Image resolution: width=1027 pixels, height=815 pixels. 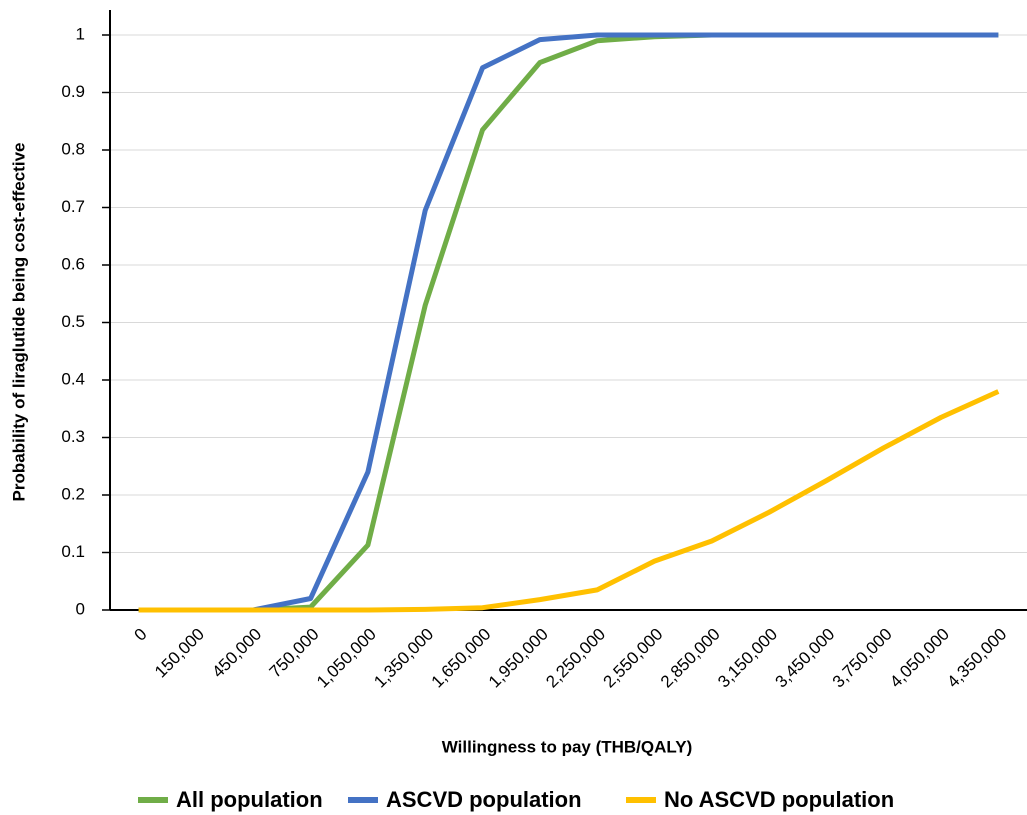 I want to click on x-tick-label: 3,450,000, so click(x=804, y=658).